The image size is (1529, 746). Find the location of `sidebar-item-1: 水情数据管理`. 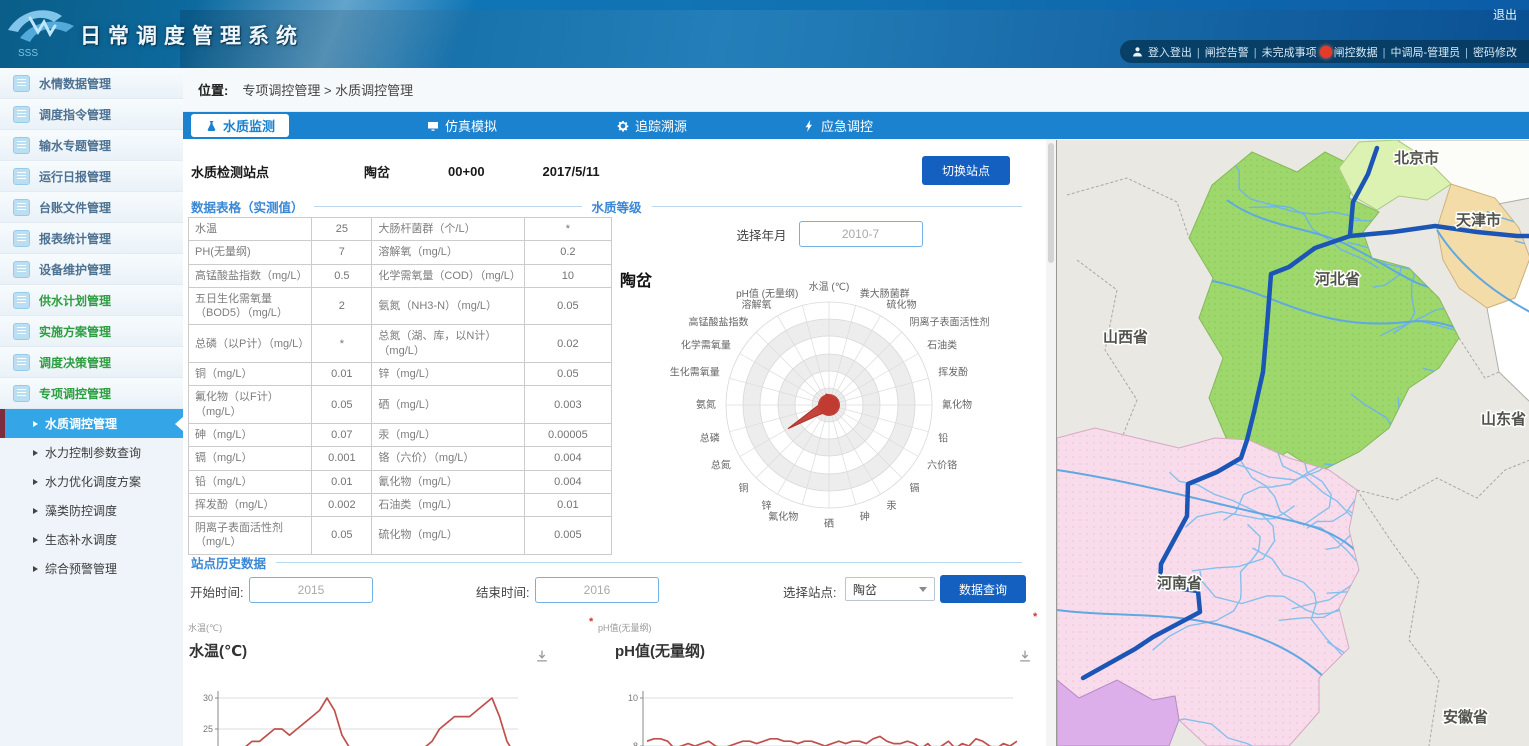

sidebar-item-1: 水情数据管理 is located at coordinates (91, 83).